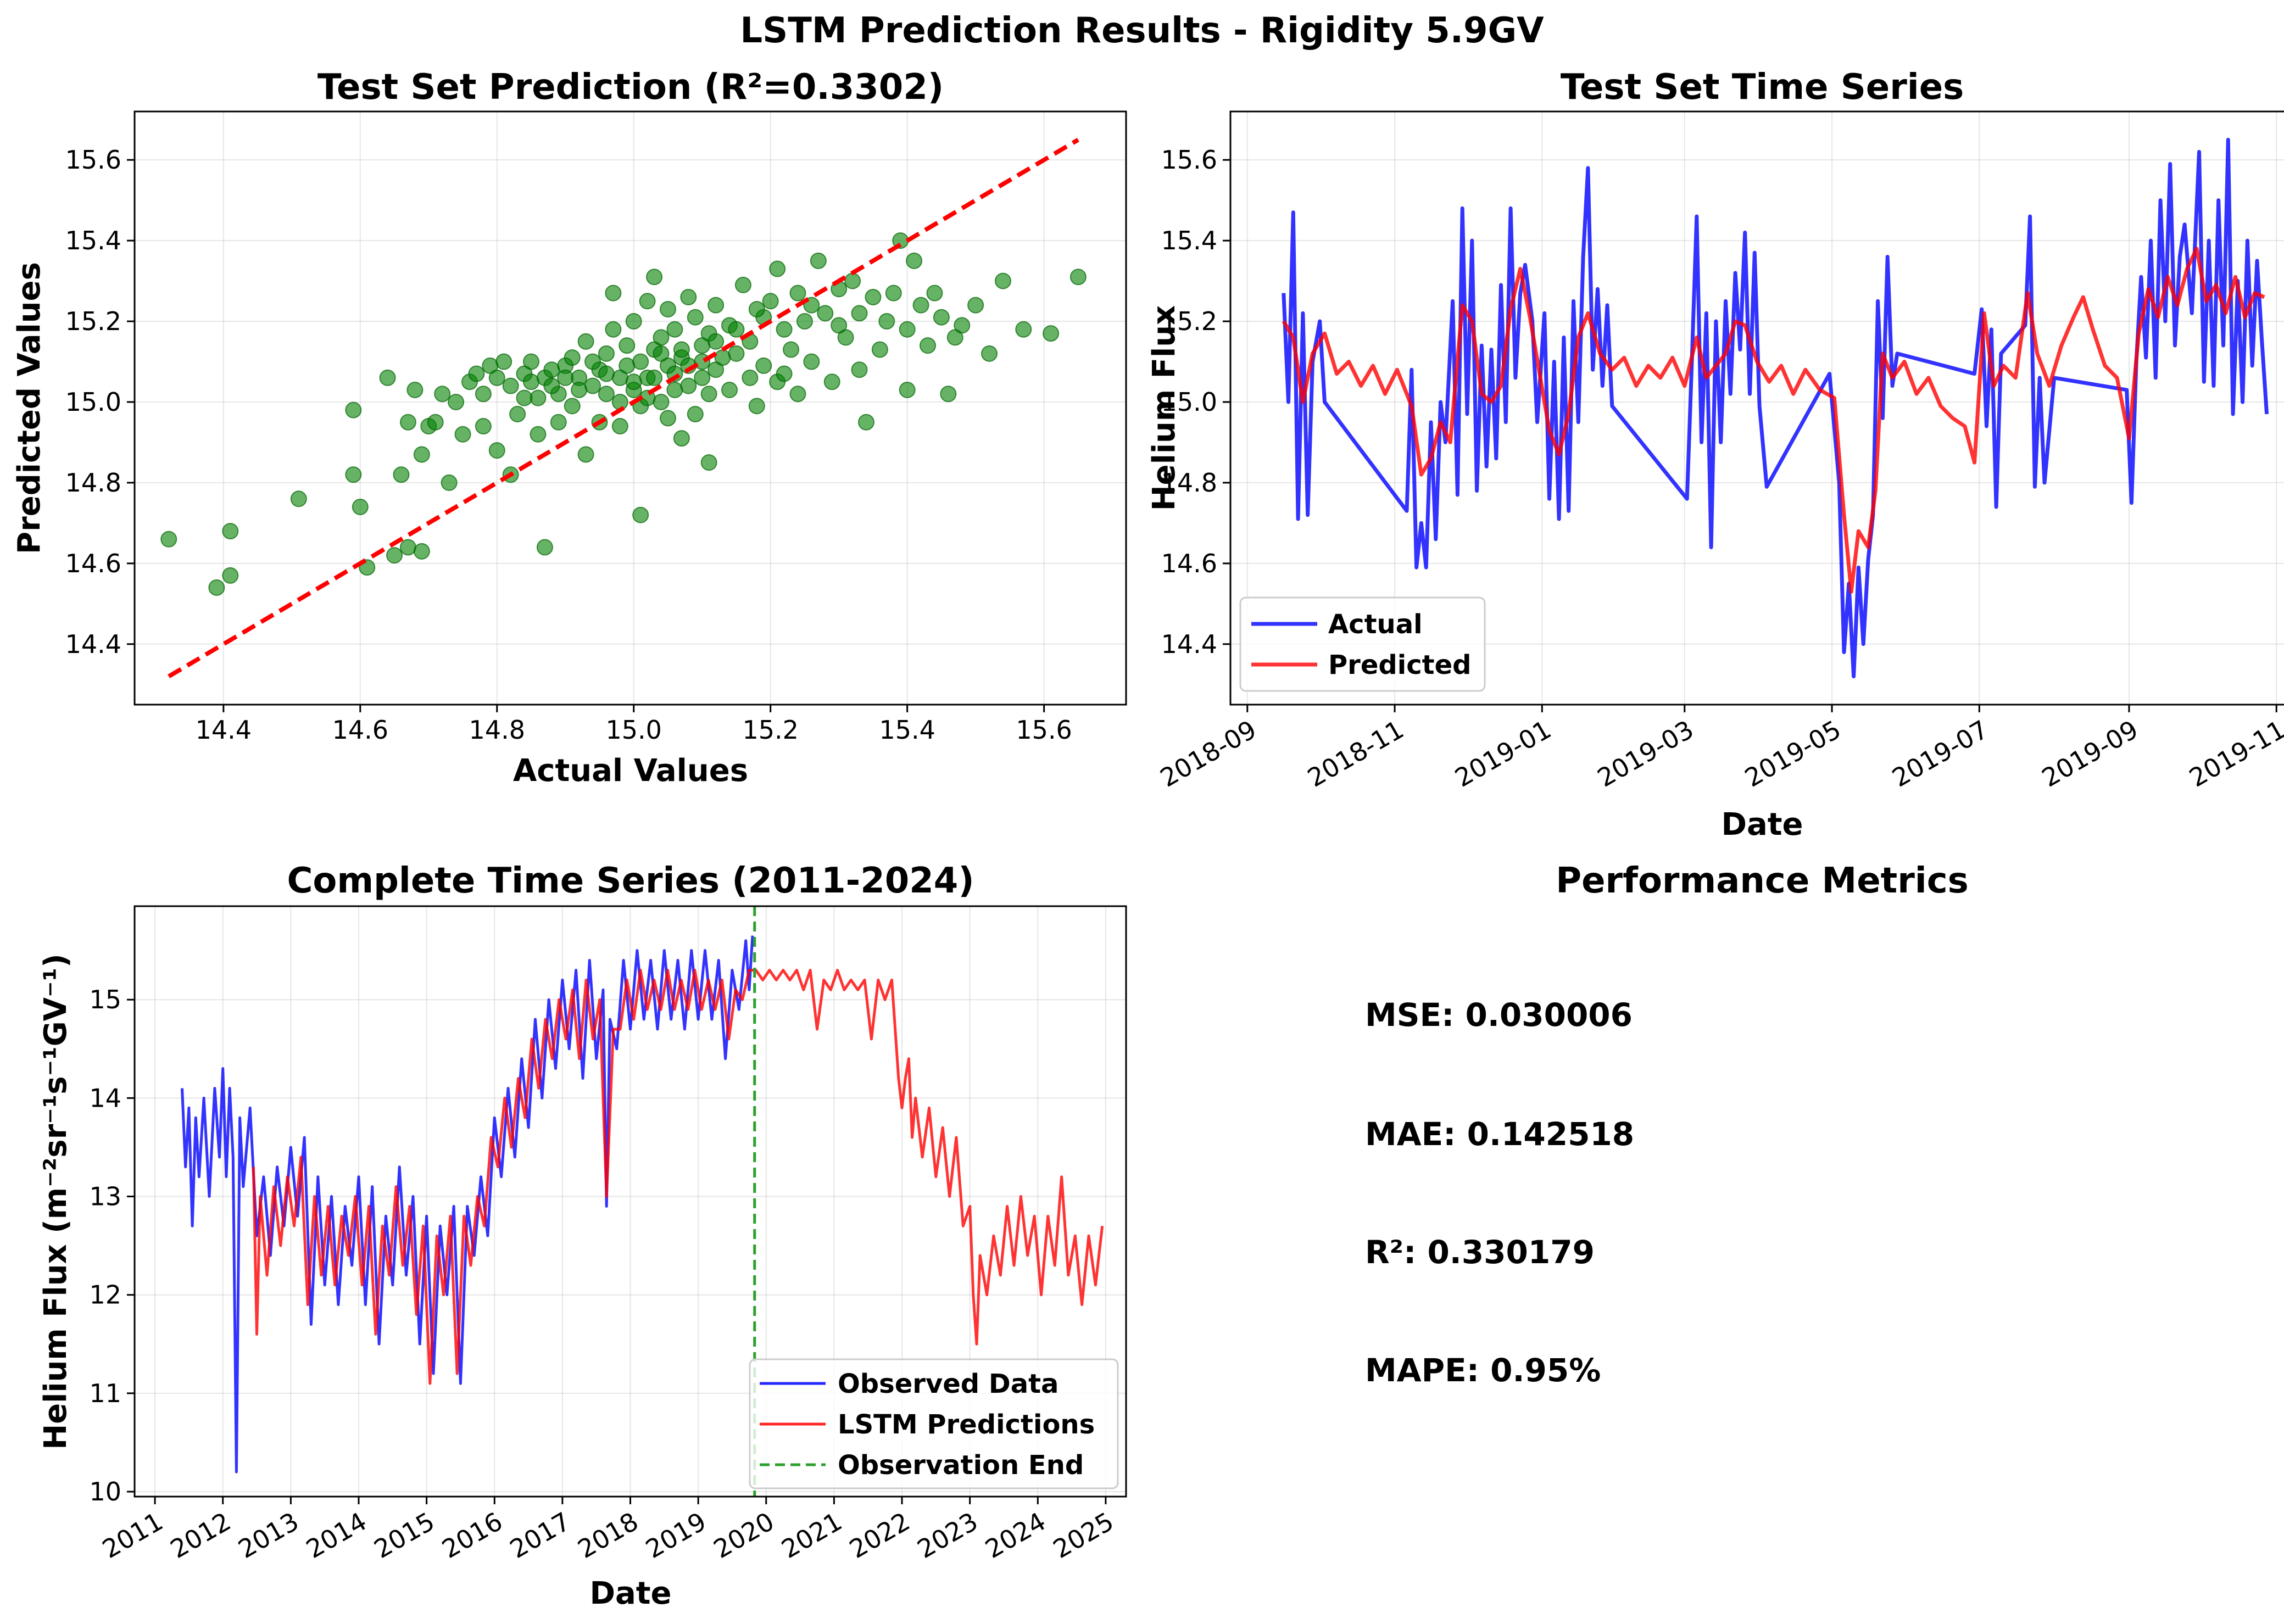 Image resolution: width=2284 pixels, height=1624 pixels. Describe the element at coordinates (472, 1535) in the screenshot. I see `complete-ts-xtick-label: 2016` at that location.